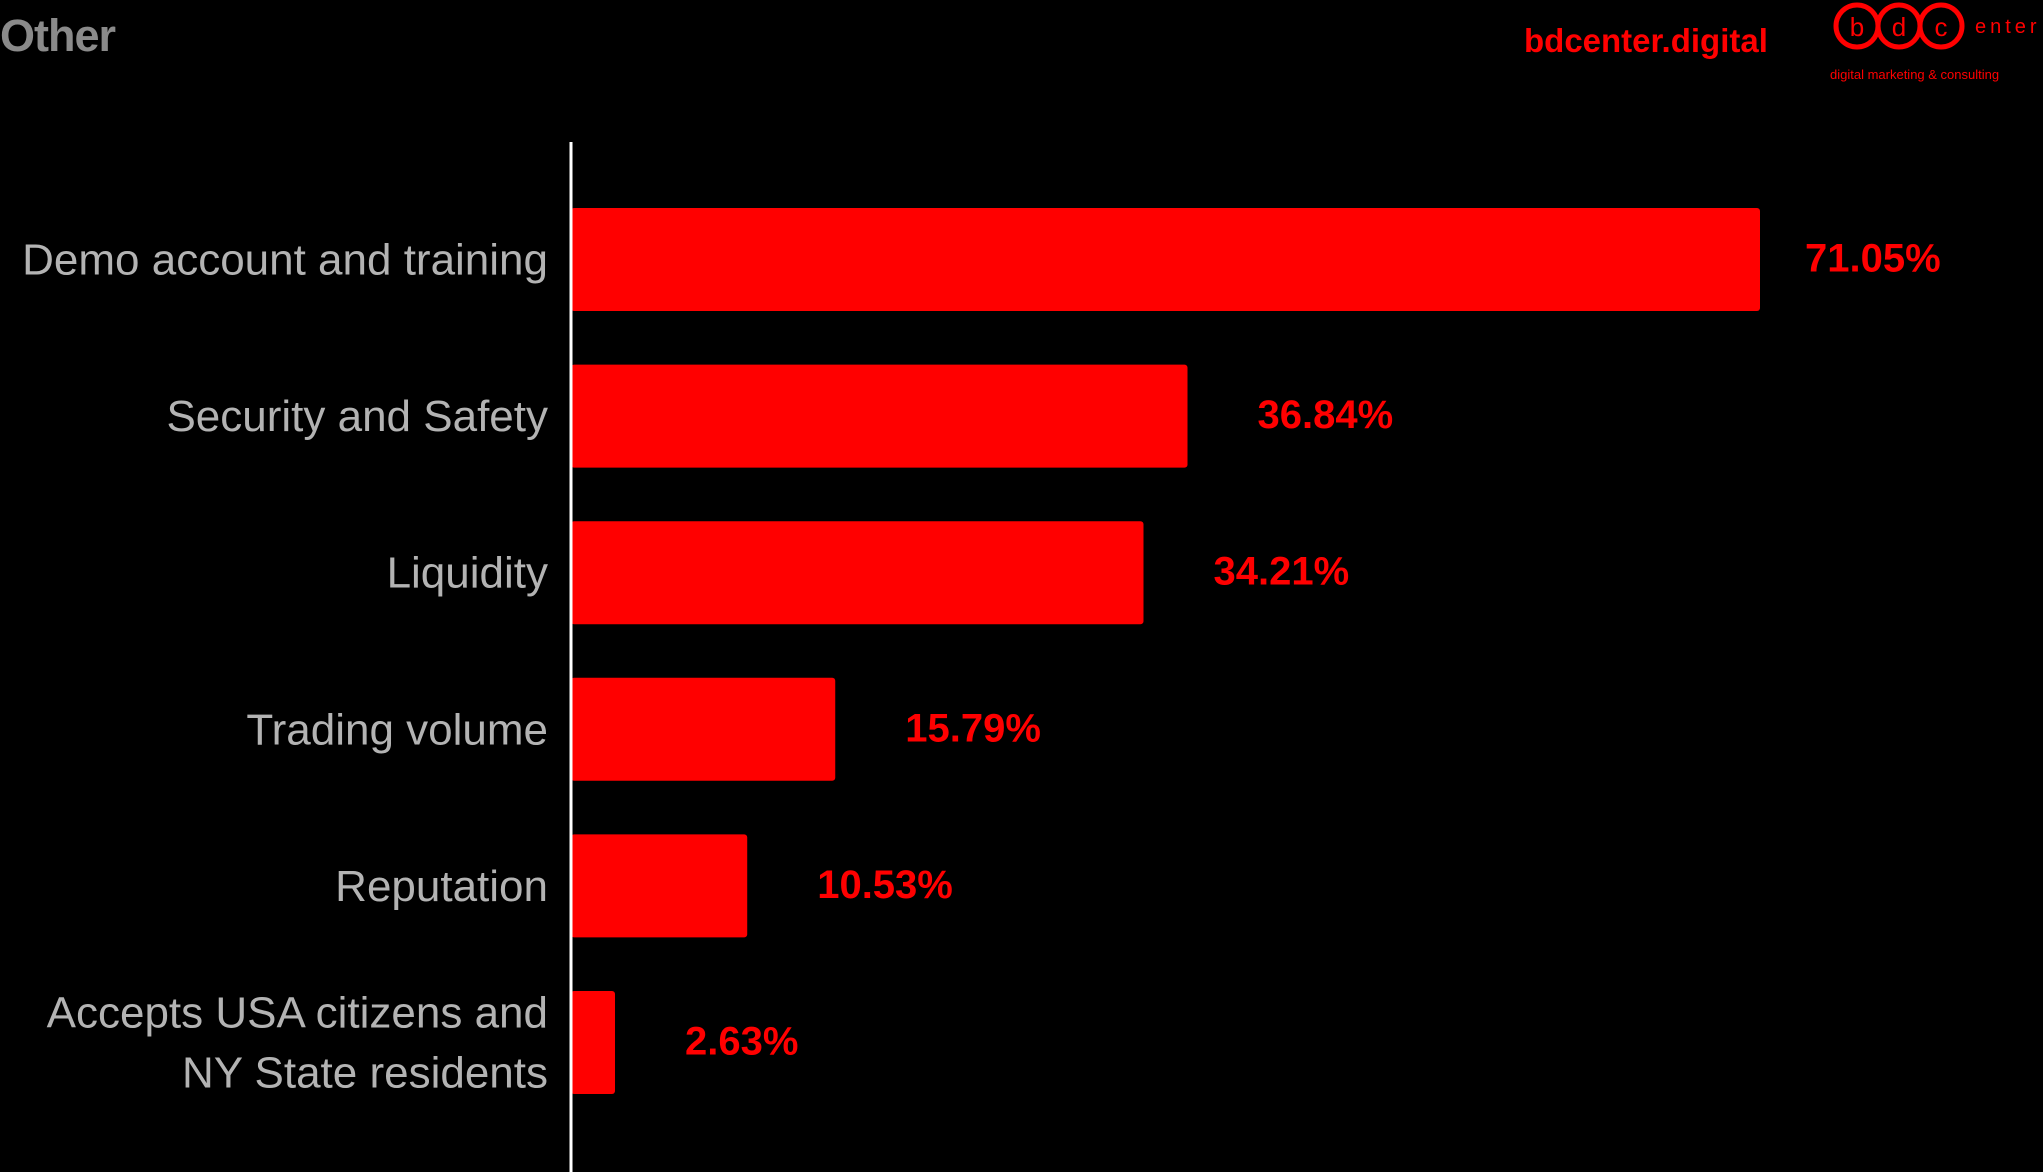 The height and width of the screenshot is (1172, 2043). Describe the element at coordinates (1646, 40) in the screenshot. I see `brand-site-text: bdcenter.digital` at that location.